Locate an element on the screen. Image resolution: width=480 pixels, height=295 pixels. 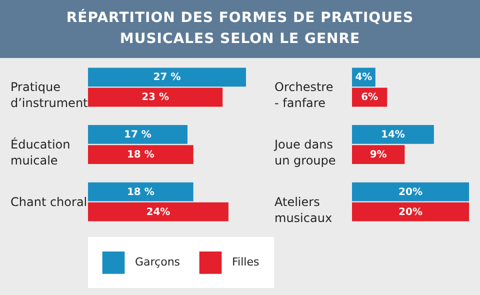
data-label: 23 % is located at coordinates (156, 98).